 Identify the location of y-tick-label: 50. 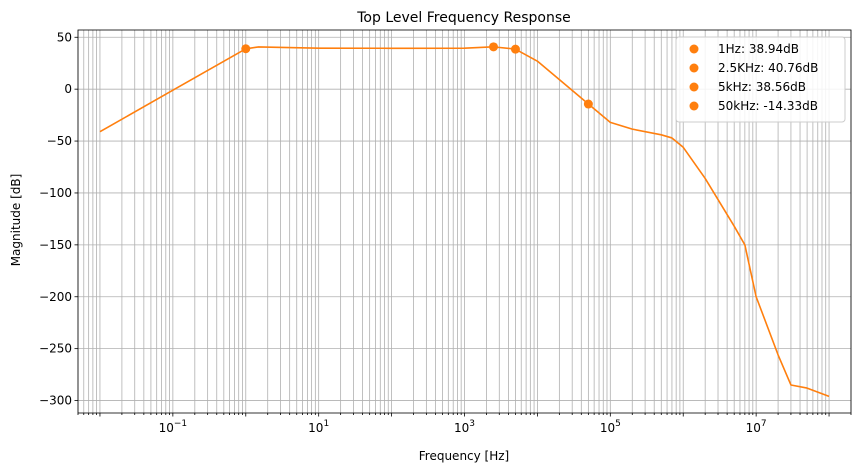
(64, 37).